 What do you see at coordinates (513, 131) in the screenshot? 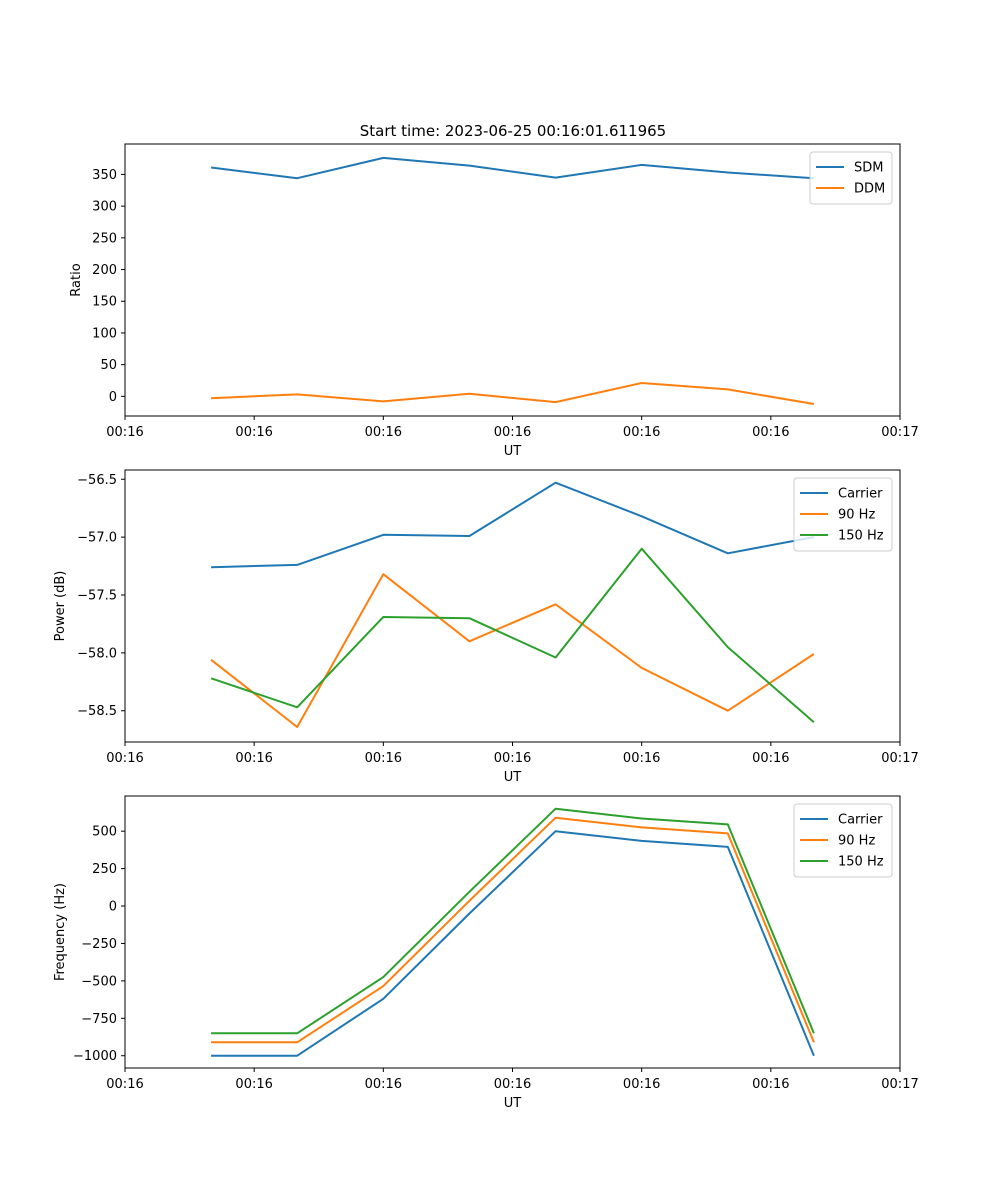
I see `figure-title: Start time: 2023-06-25 00:16:01.611965` at bounding box center [513, 131].